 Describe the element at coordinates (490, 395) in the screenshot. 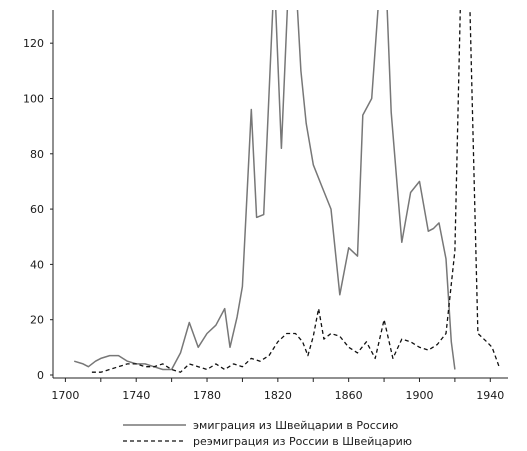

I see `x-tick-label: 1940` at that location.